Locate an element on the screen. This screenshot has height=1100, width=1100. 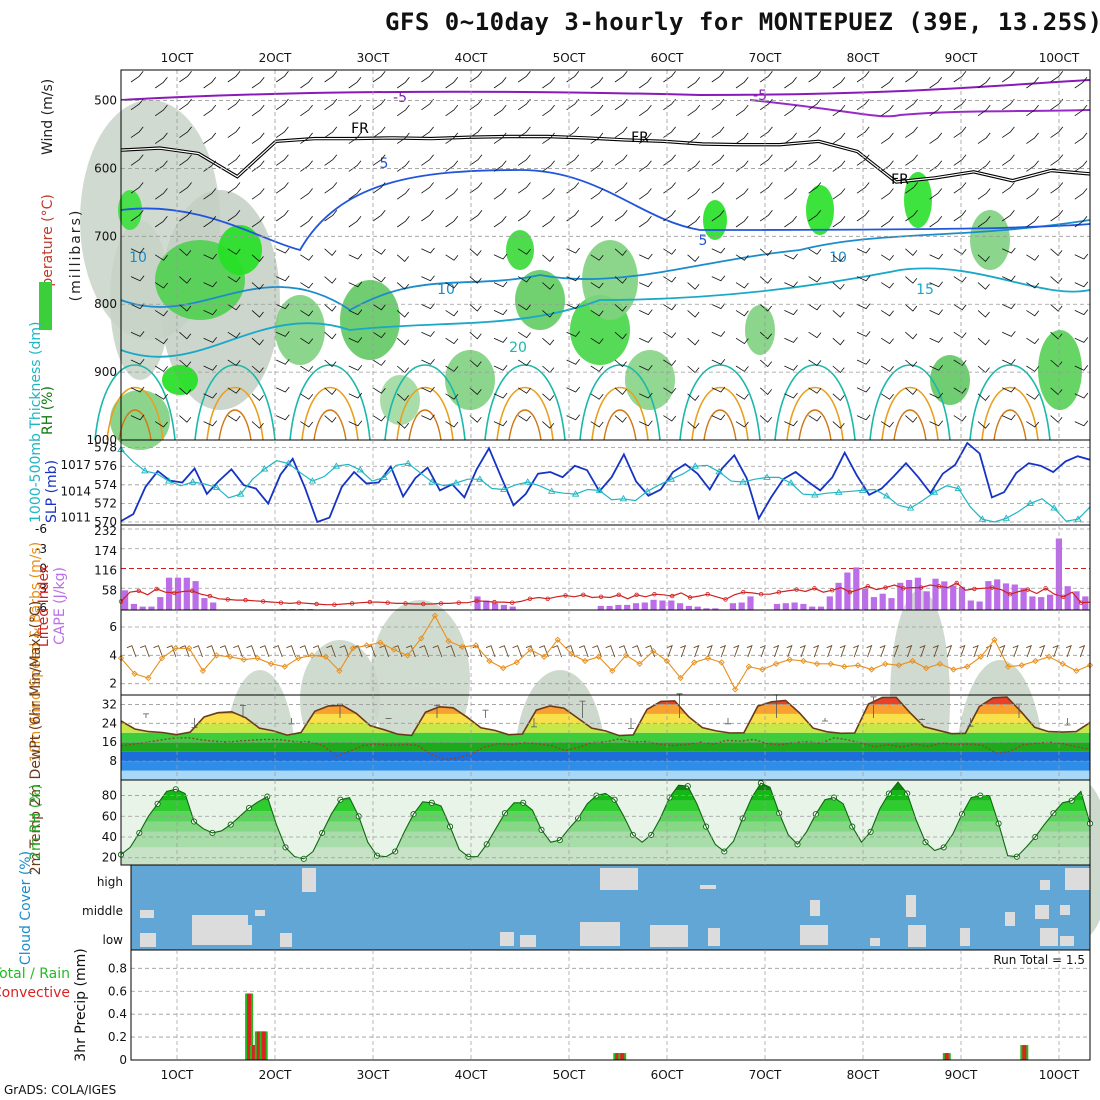
y-tick-label: 0.4 is located at coordinates (117, 1014).